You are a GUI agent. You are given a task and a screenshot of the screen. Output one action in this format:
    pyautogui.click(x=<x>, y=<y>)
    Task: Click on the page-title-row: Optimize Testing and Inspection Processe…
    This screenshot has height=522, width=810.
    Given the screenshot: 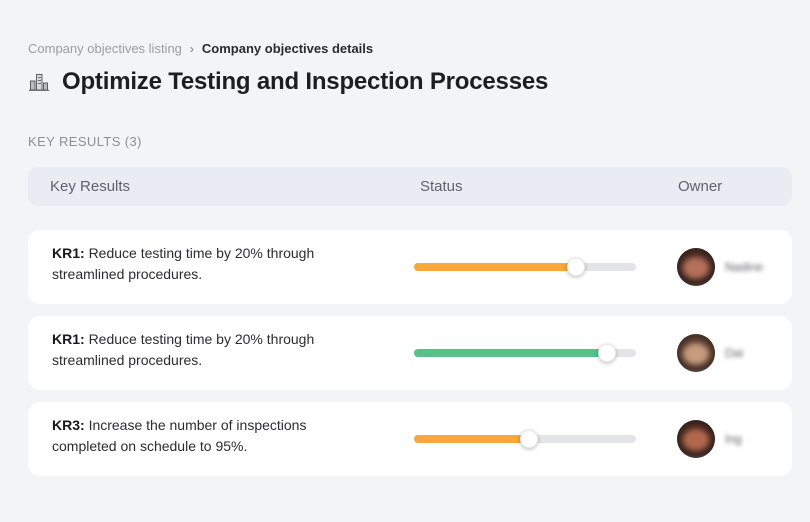 What is the action you would take?
    pyautogui.click(x=288, y=82)
    